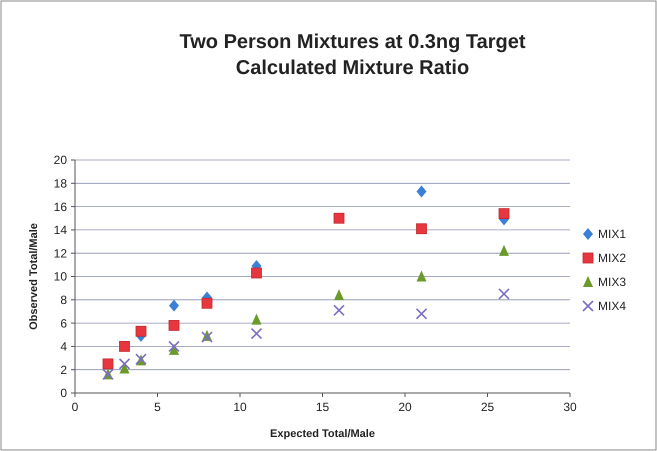  I want to click on x-tick-label: 20, so click(405, 407).